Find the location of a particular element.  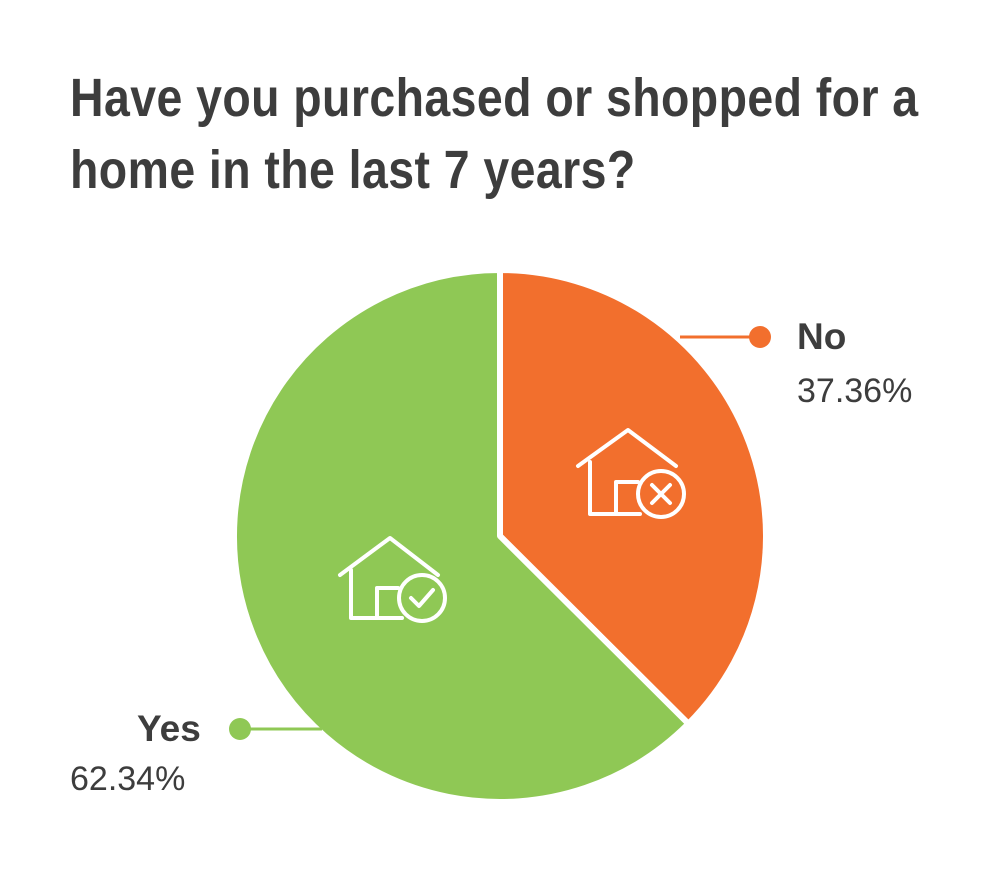

yes-label: Yes is located at coordinates (169, 728).